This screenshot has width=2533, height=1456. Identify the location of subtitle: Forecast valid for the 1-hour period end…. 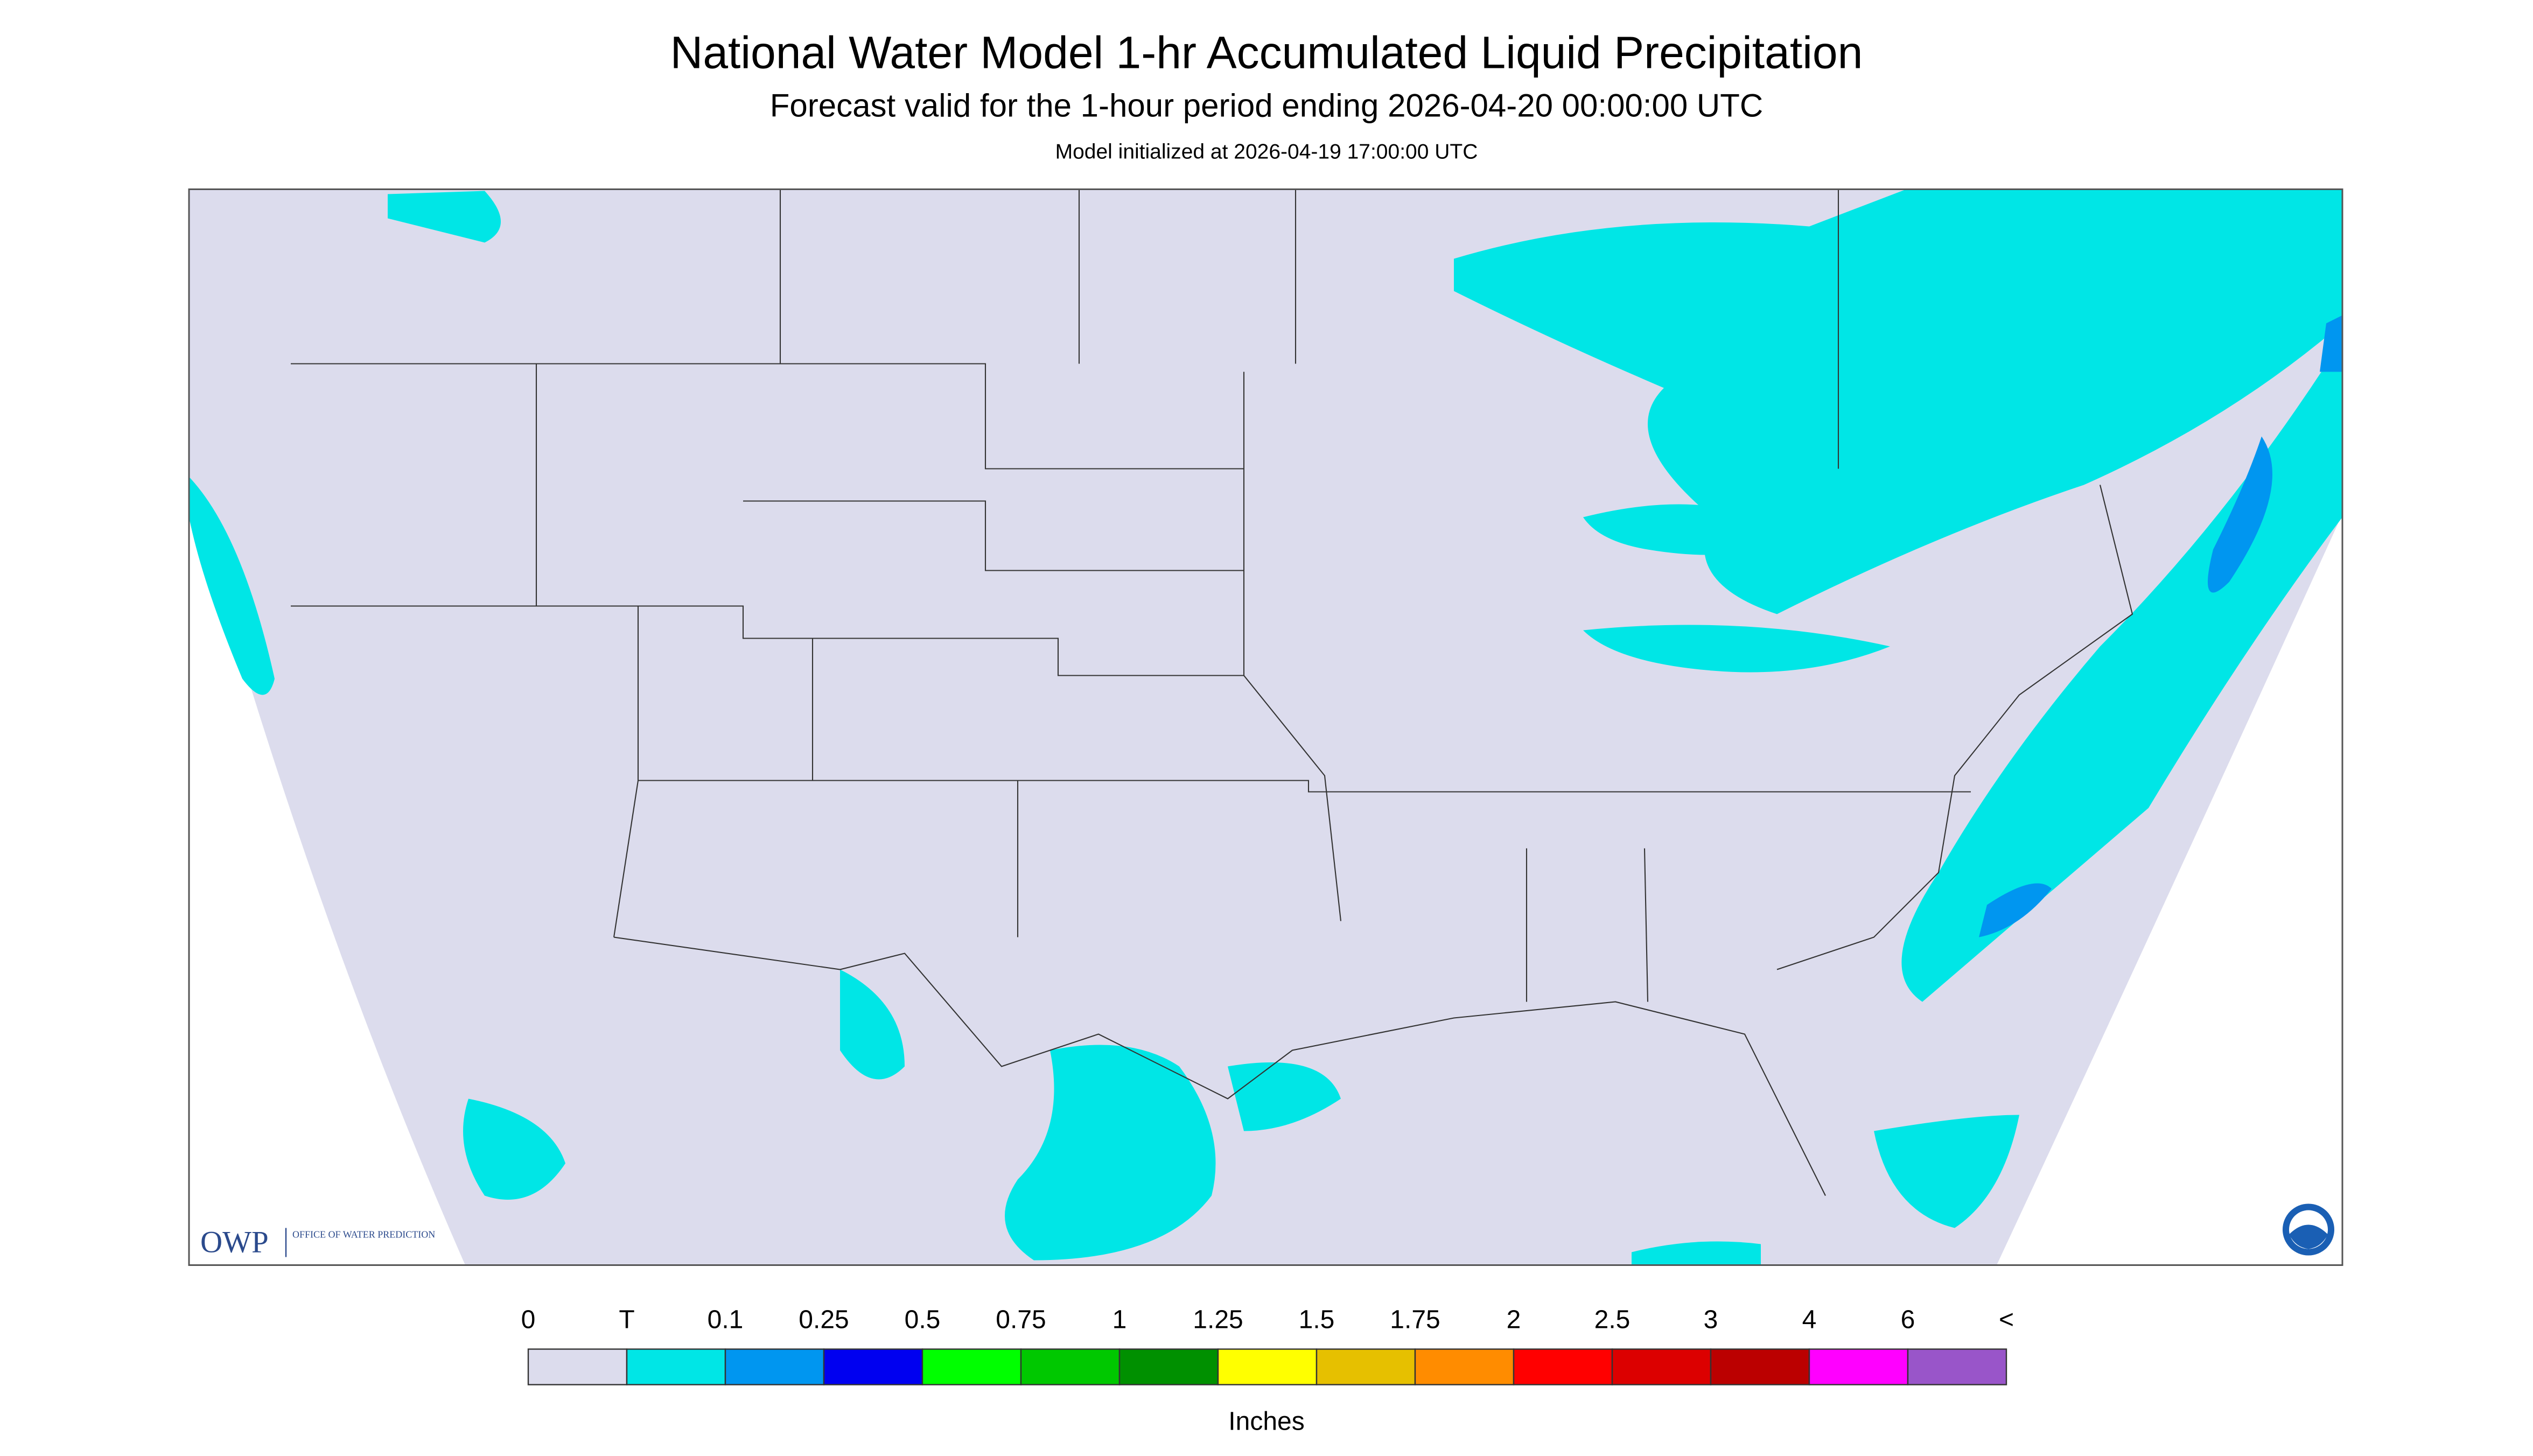
(1266, 106).